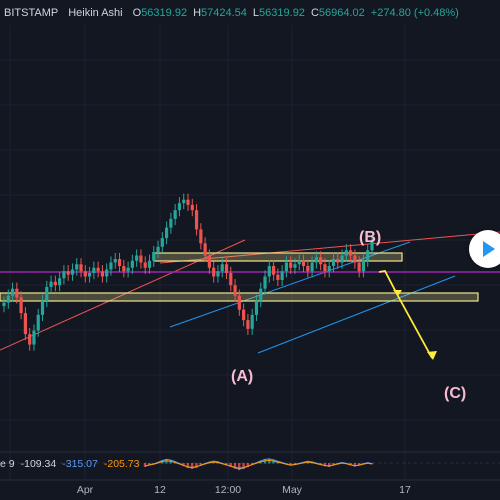 The image size is (500, 500). I want to click on high-label: H, so click(197, 13).